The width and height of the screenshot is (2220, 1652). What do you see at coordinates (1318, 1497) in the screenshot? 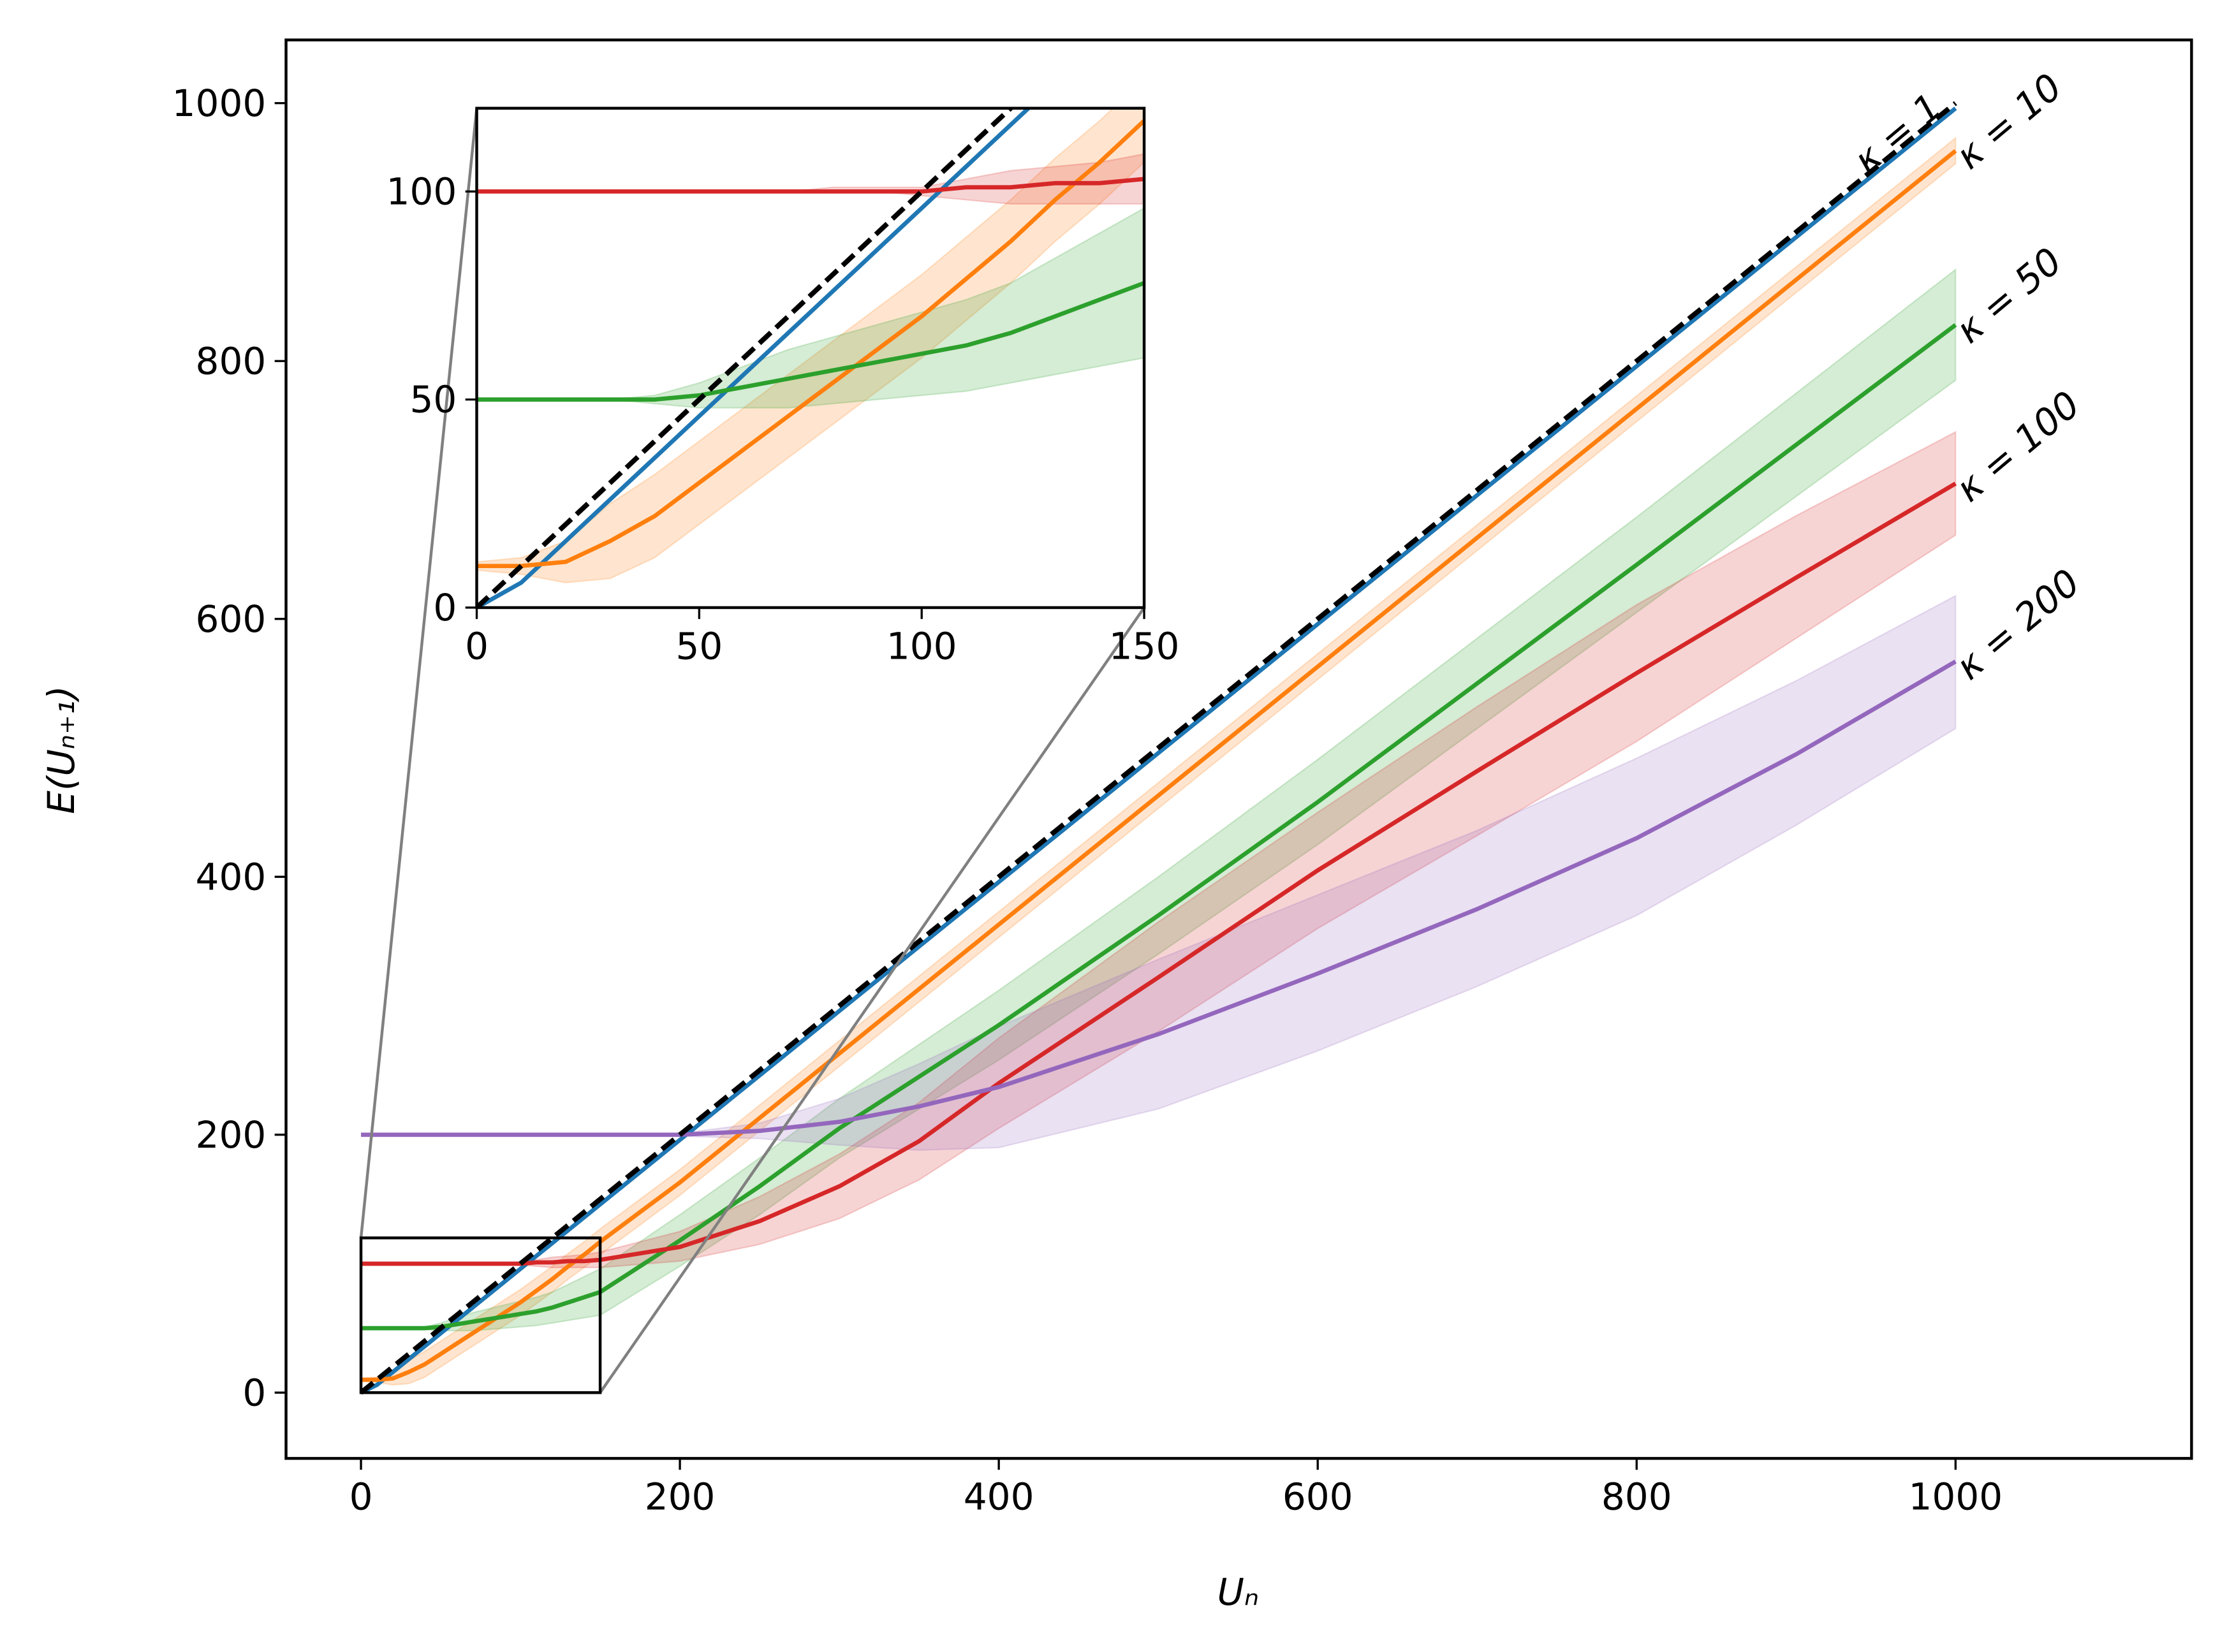
I see `x-tick-label: 600` at bounding box center [1318, 1497].